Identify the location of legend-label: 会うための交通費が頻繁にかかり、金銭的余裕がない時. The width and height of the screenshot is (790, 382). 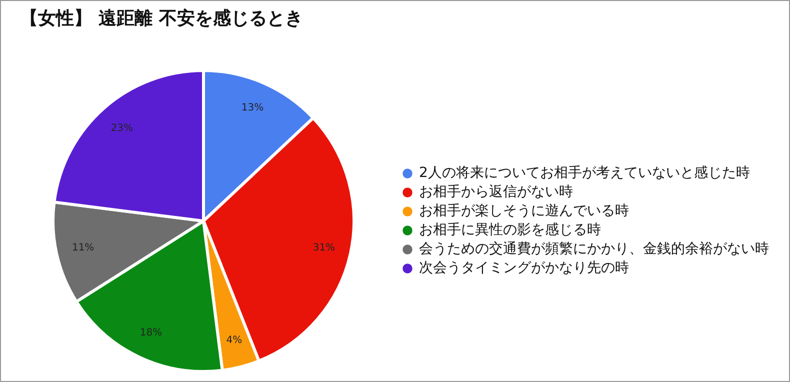
(594, 249).